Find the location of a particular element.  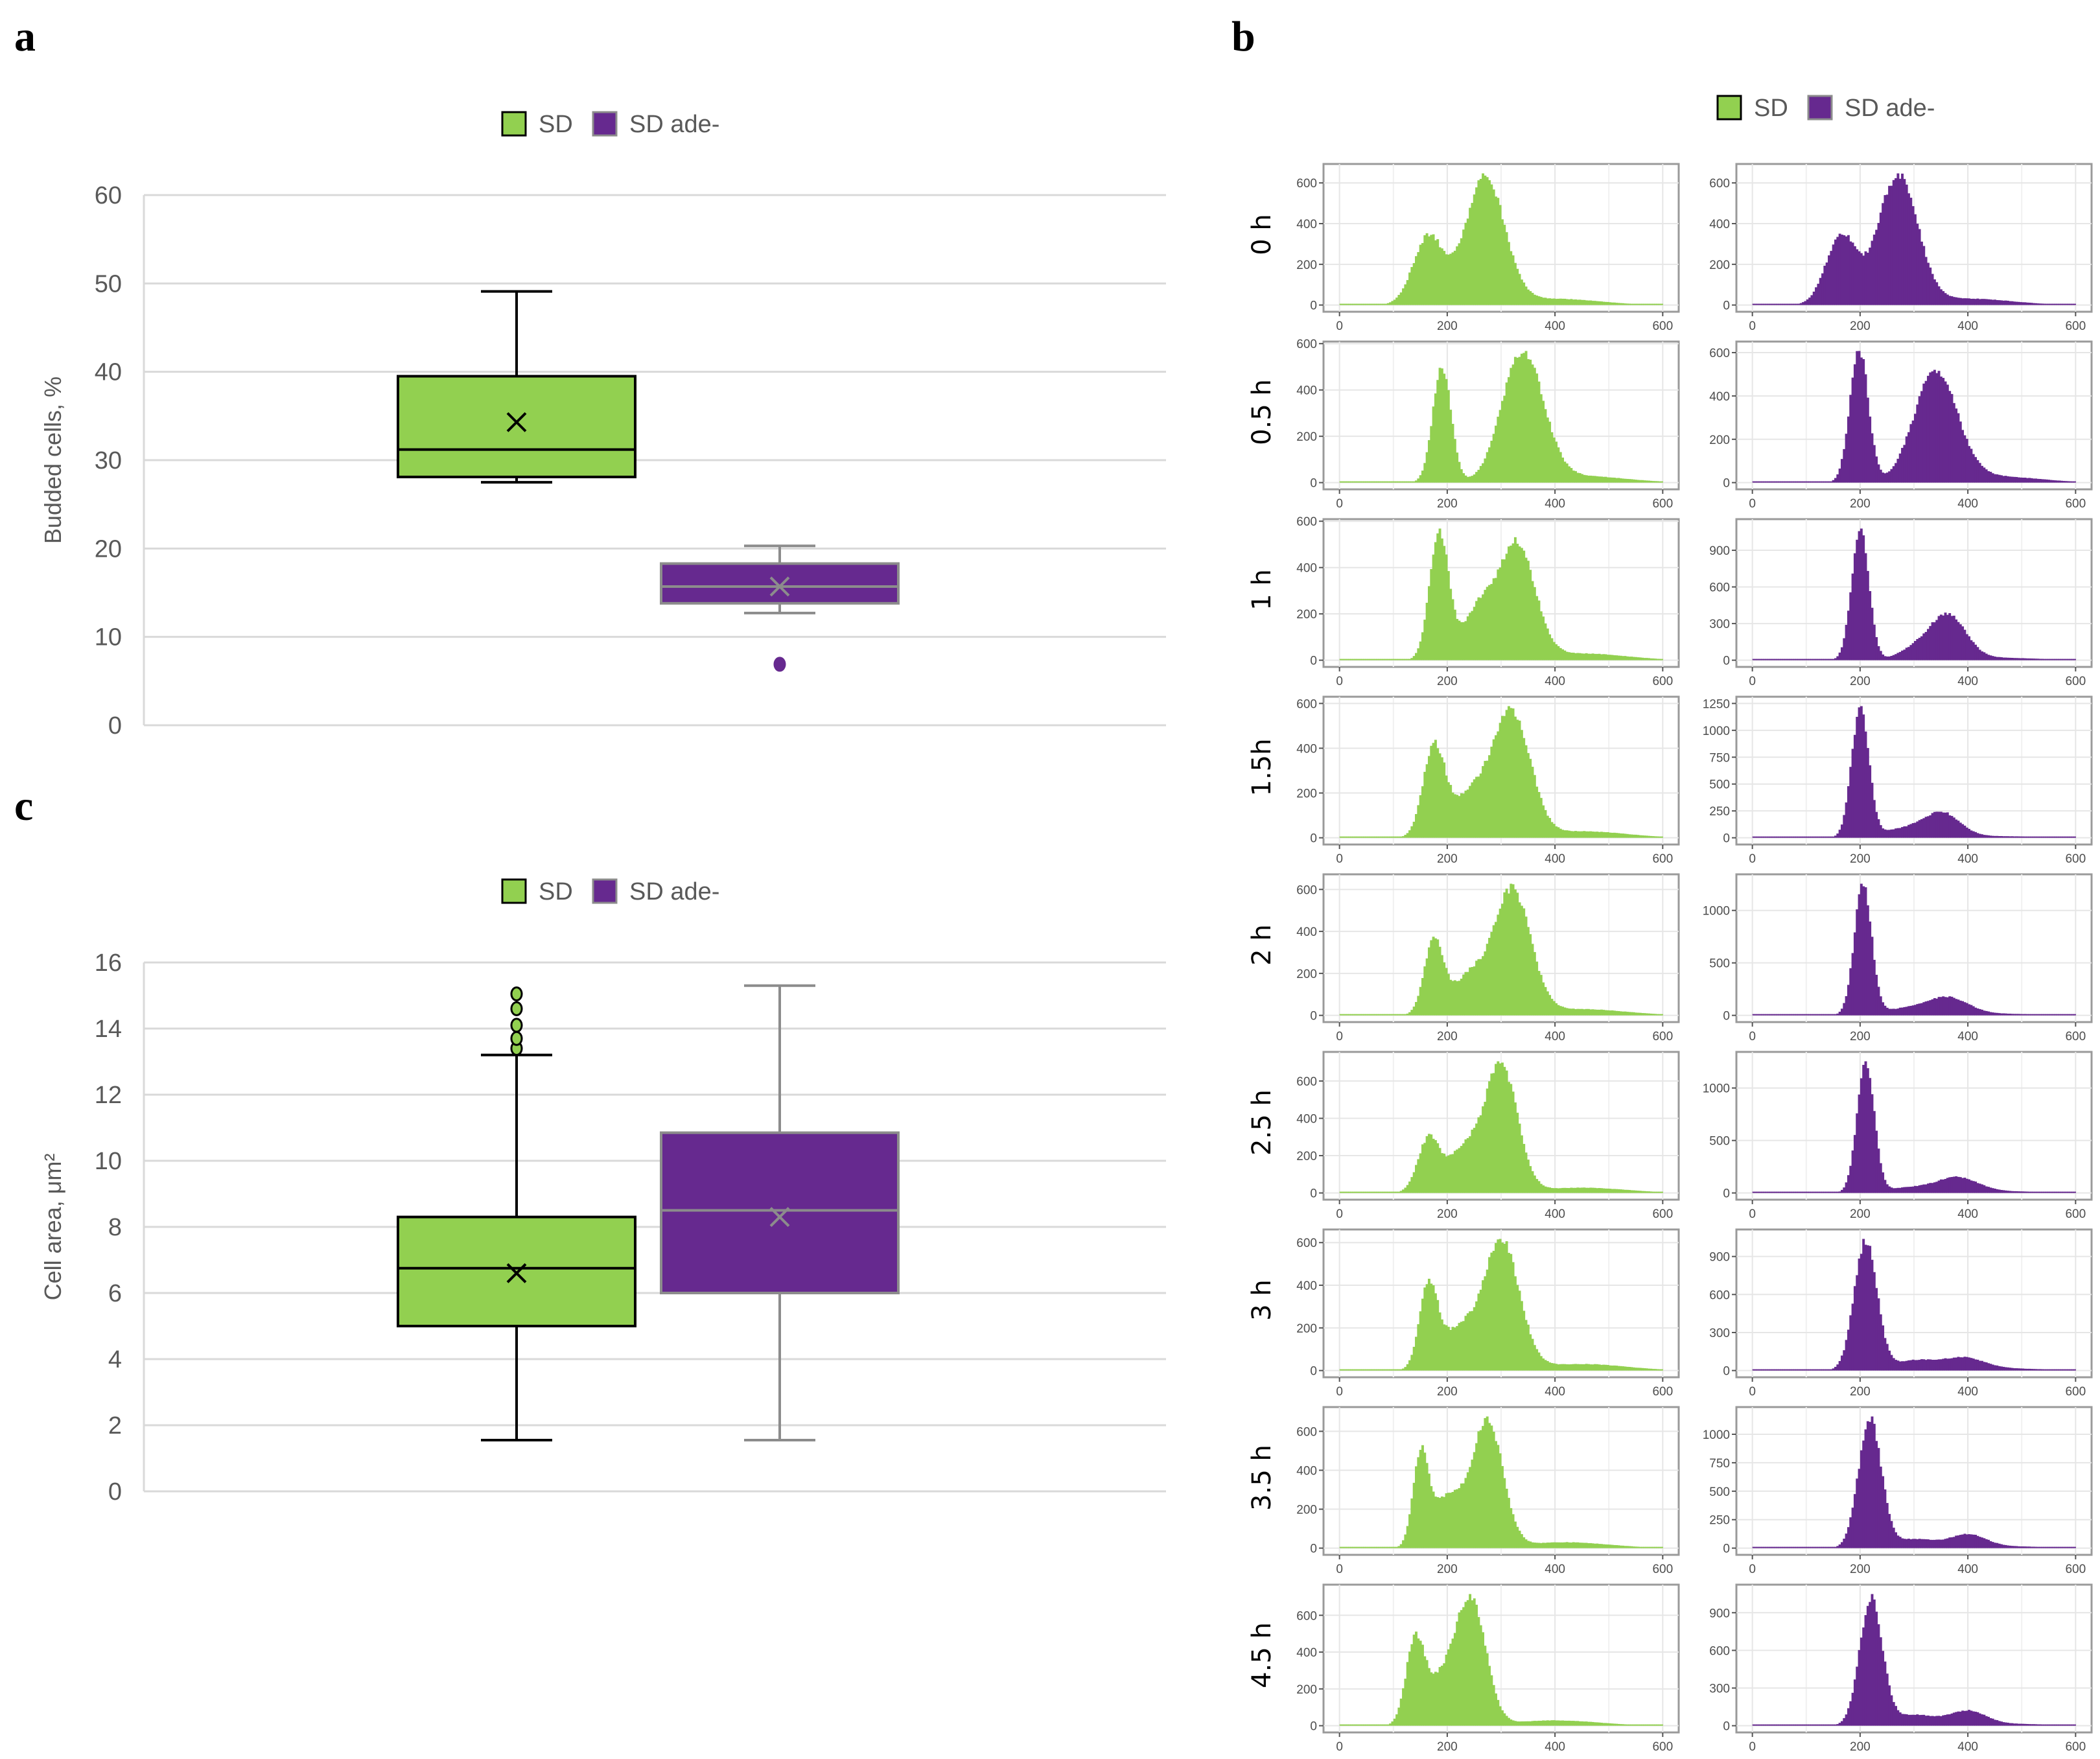

y-tick-label: 400 is located at coordinates (1306, 225).